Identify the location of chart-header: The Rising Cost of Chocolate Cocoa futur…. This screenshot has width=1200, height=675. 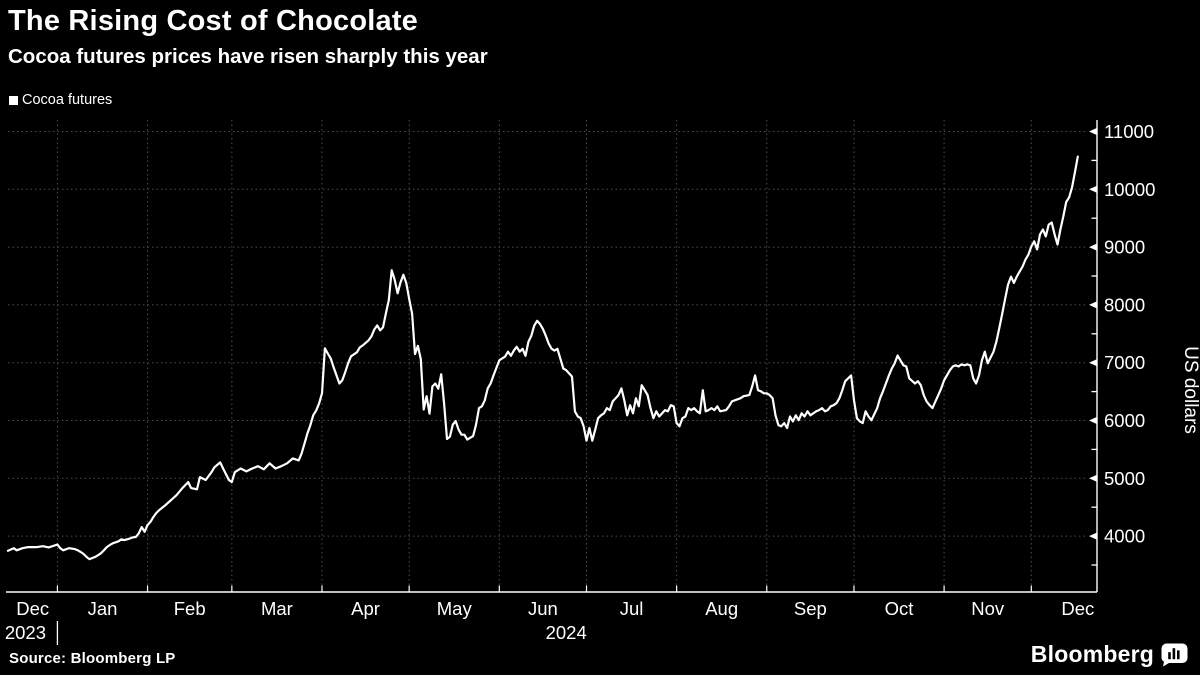
(248, 37).